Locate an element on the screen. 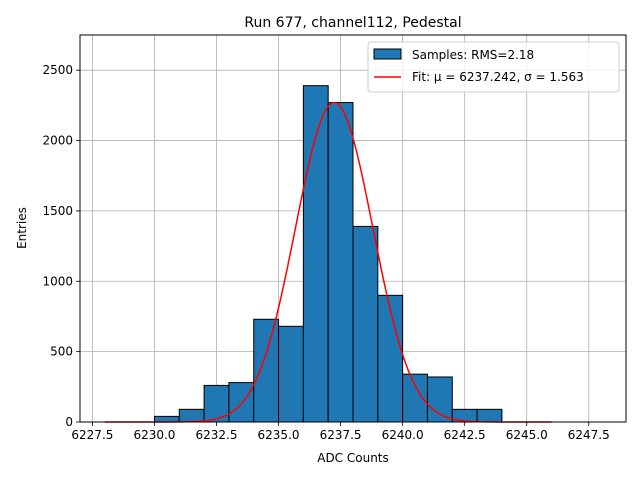  y-axis-ticks: 0 500 1000 1500 2000 2500 is located at coordinates (61, 246).